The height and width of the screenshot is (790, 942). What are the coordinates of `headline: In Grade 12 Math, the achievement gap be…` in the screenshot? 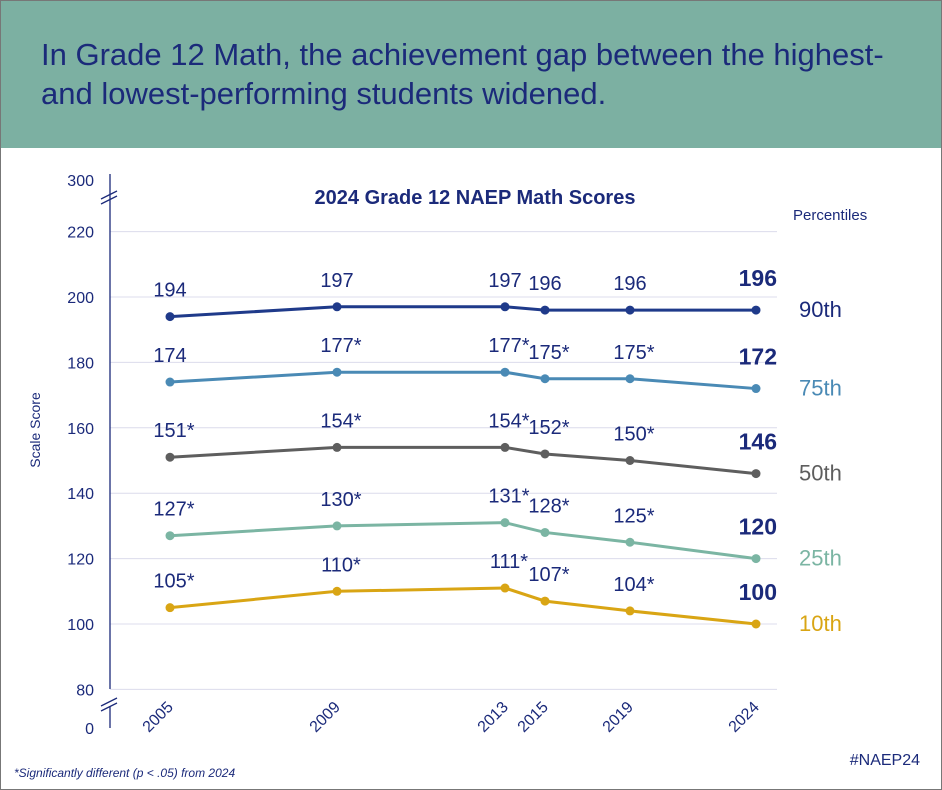 It's located at (462, 74).